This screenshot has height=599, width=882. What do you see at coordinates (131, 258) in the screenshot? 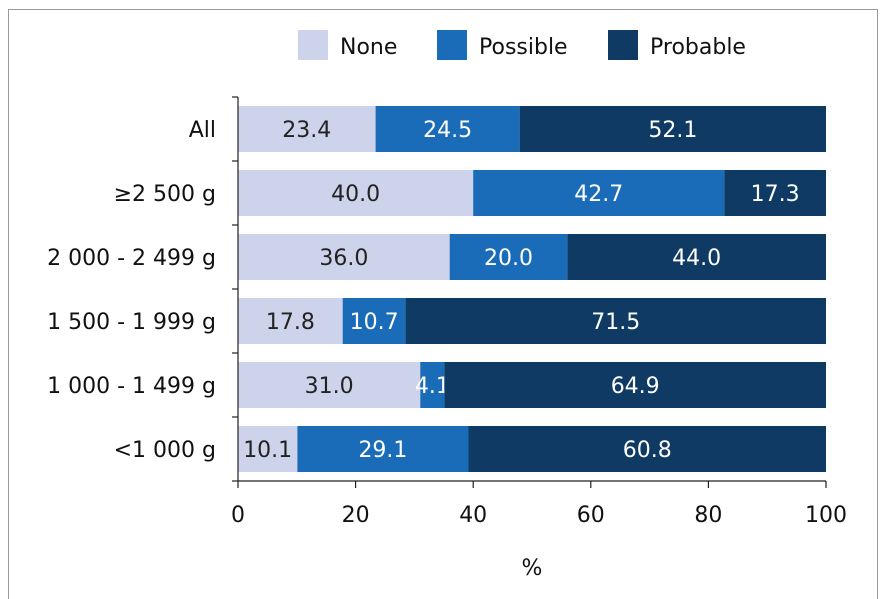
I see `category-label: 2 000 - 2 499 g` at bounding box center [131, 258].